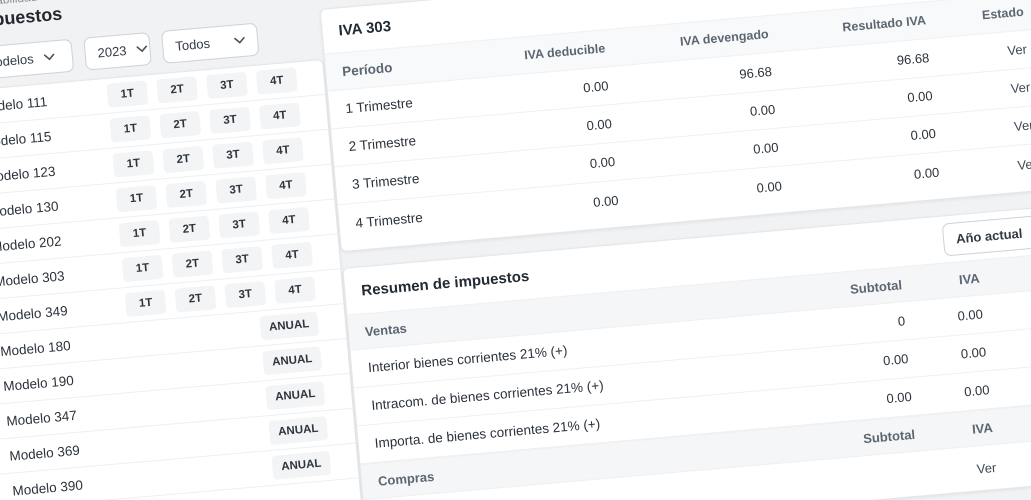  Describe the element at coordinates (564, 52) in the screenshot. I see `column-header-deductible: IVA deducible` at that location.